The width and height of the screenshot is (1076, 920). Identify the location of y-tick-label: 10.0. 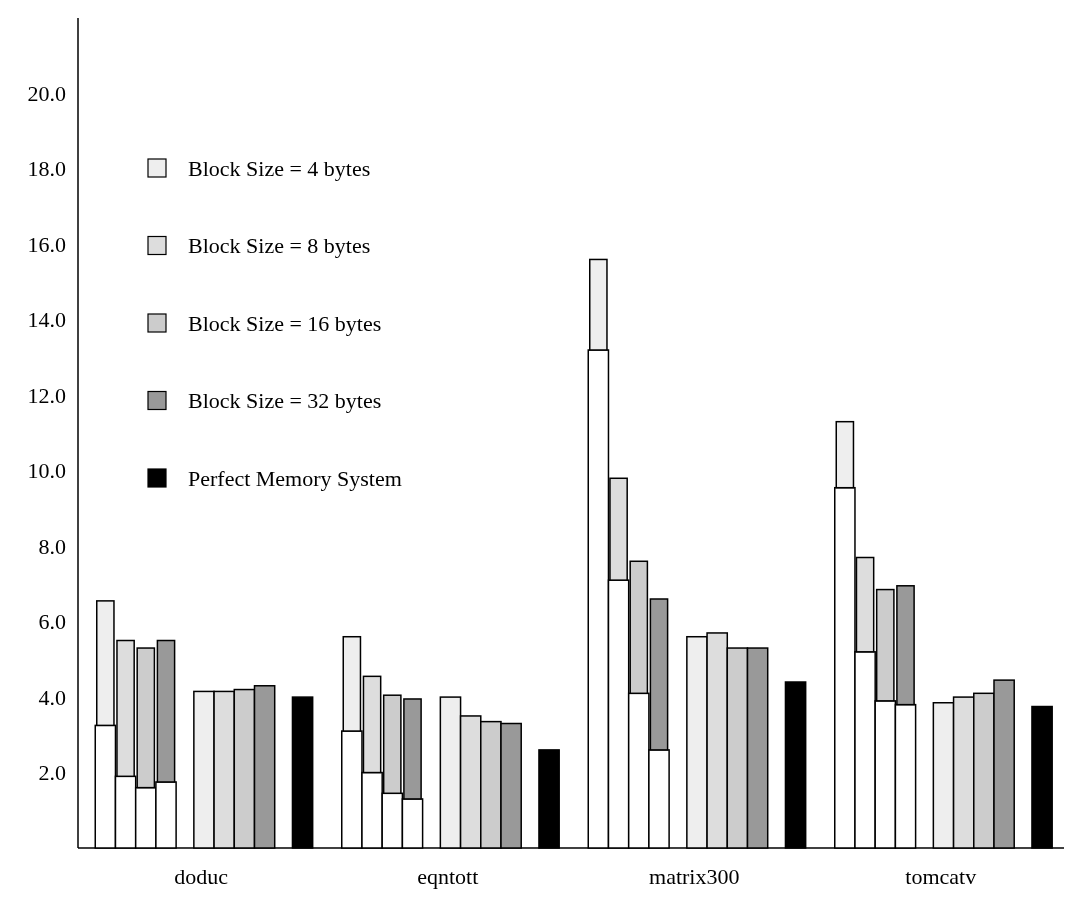
(46, 471).